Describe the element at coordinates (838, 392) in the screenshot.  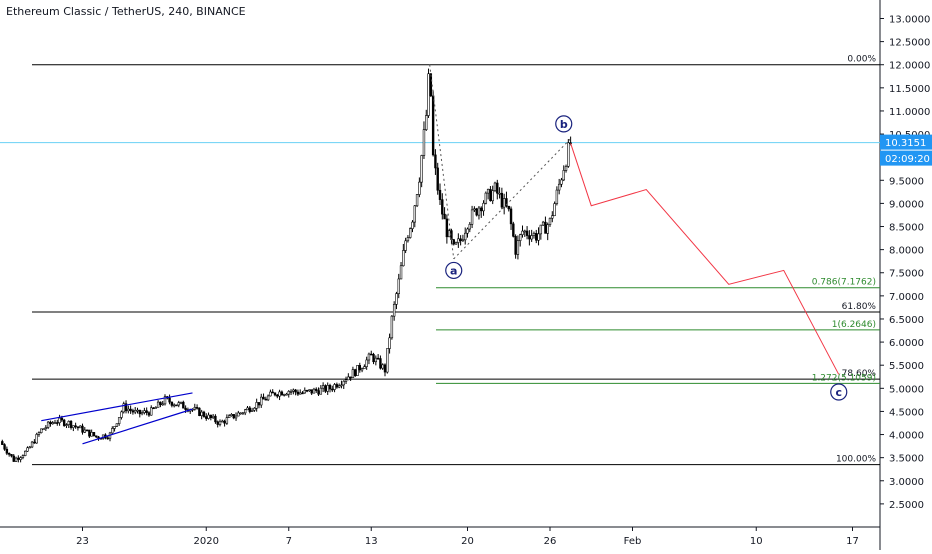
I see `wave-label-text: c` at that location.